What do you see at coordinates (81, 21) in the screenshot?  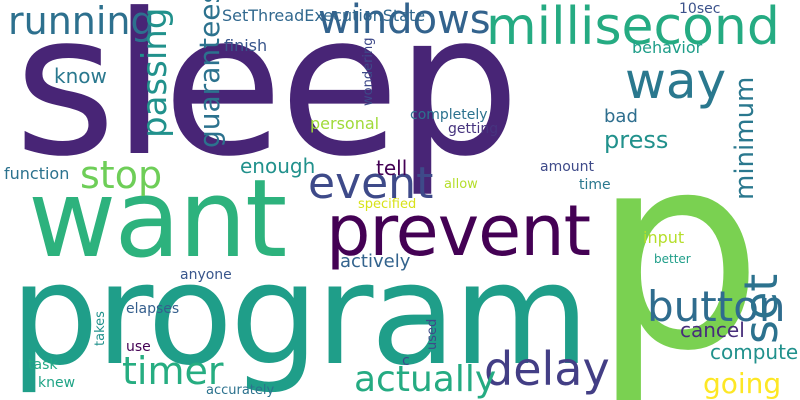 I see `word-event: running` at bounding box center [81, 21].